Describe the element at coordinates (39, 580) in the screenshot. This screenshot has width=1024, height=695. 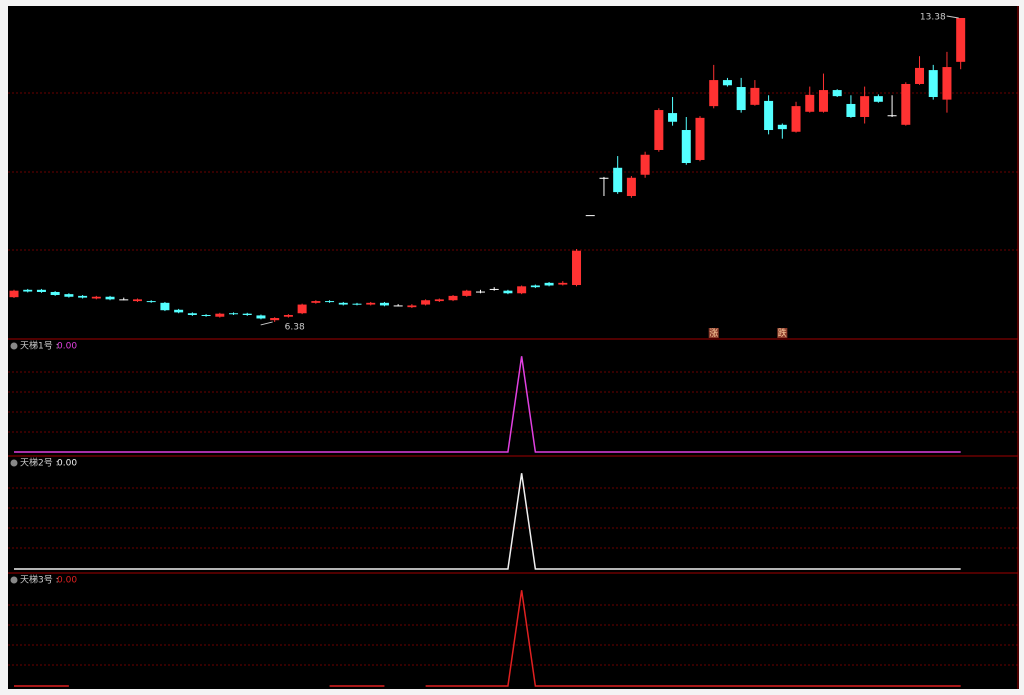
I see `panel-title: 天梯3号 :` at that location.